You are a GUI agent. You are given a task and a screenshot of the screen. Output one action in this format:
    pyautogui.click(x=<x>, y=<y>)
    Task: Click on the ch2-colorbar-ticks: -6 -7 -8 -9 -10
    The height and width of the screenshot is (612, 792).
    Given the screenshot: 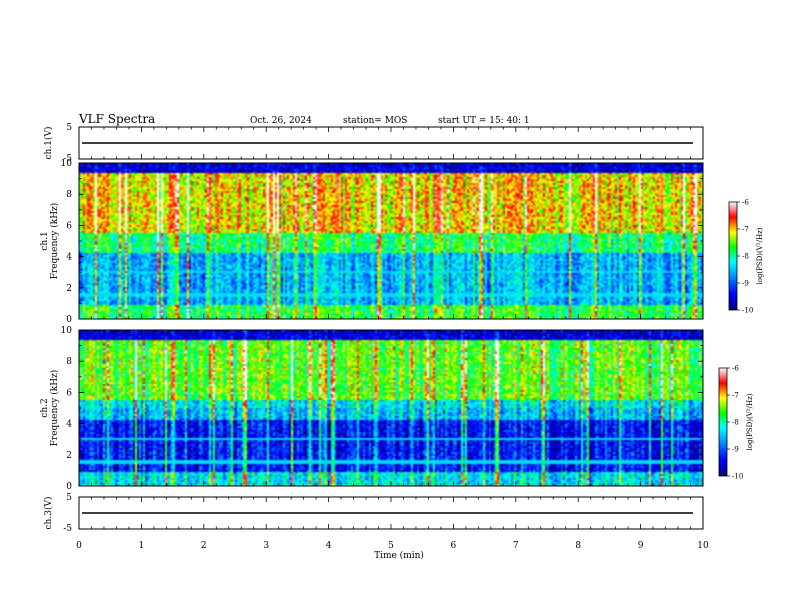 What is the action you would take?
    pyautogui.click(x=735, y=423)
    